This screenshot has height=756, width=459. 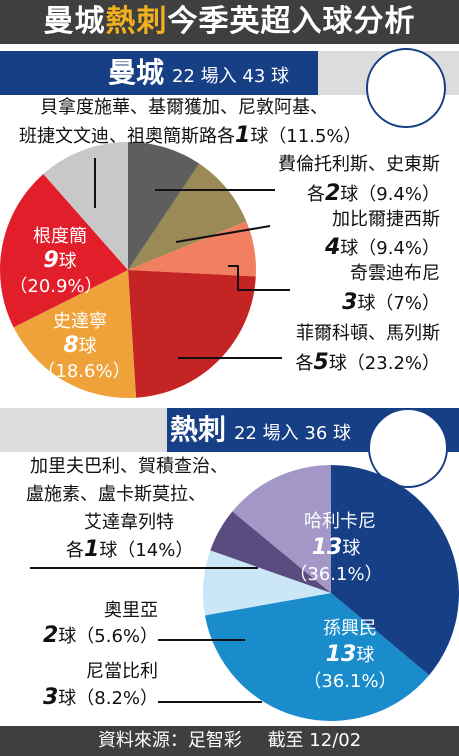 What do you see at coordinates (80, 321) in the screenshot?
I see `mc-s5-name: 史達寧` at bounding box center [80, 321].